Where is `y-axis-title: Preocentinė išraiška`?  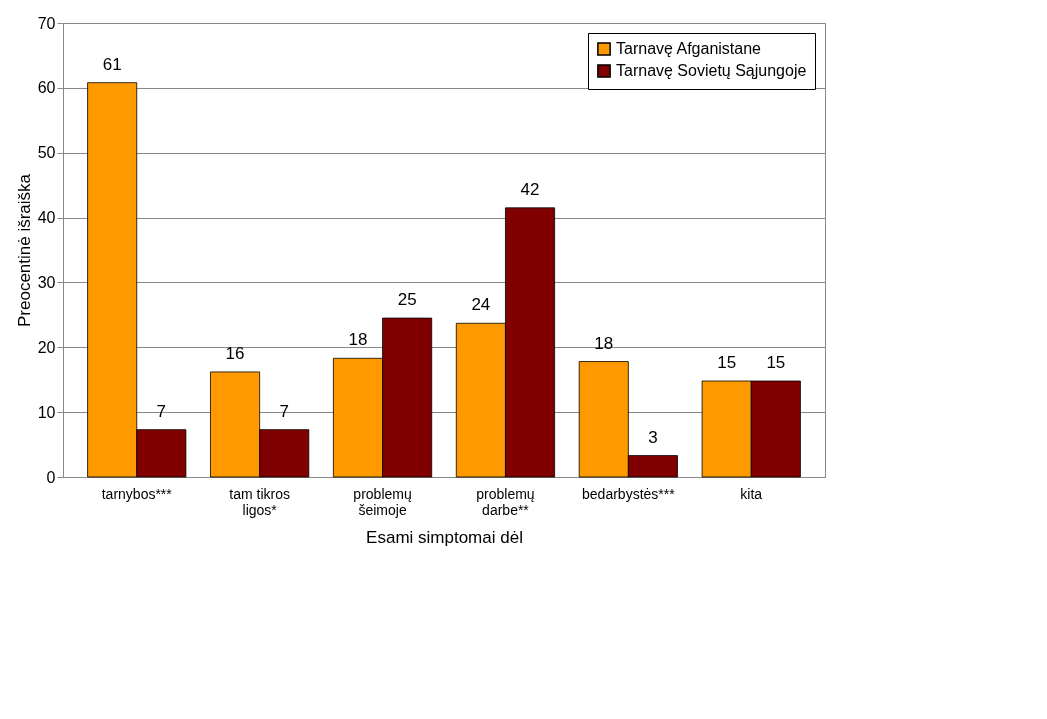 y-axis-title: Preocentinė išraiška is located at coordinates (24, 250).